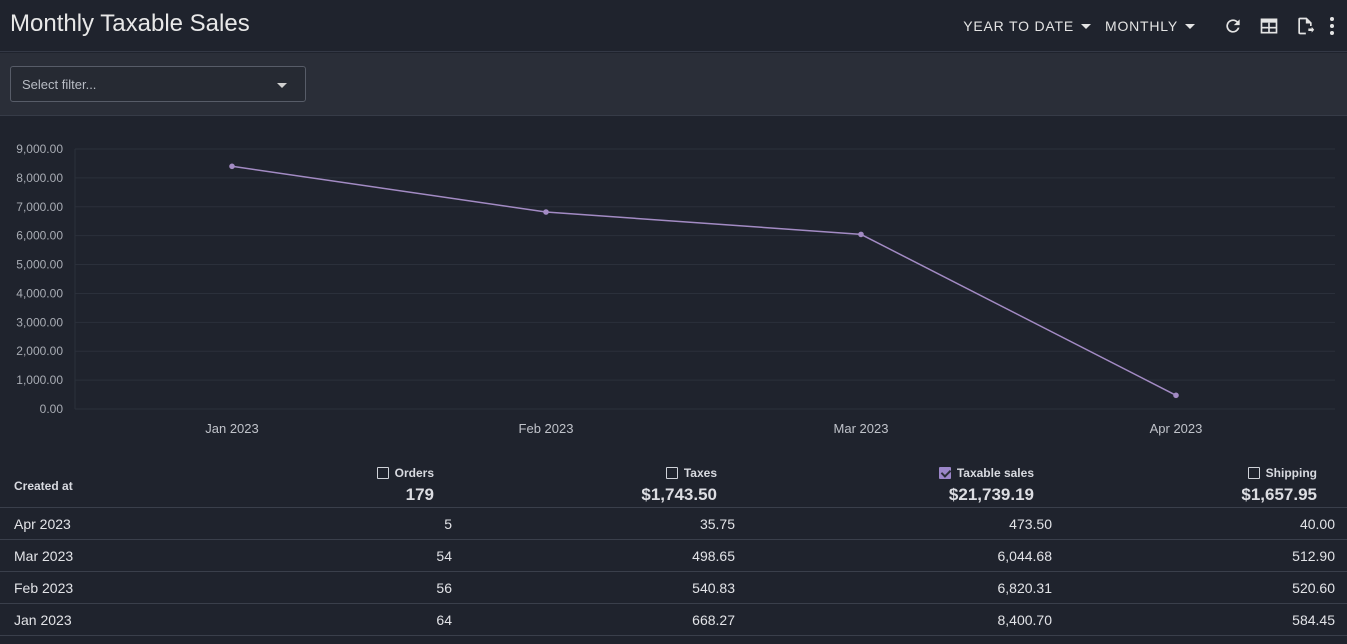  What do you see at coordinates (1018, 26) in the screenshot?
I see `date-range-label: YEAR TO DATE` at bounding box center [1018, 26].